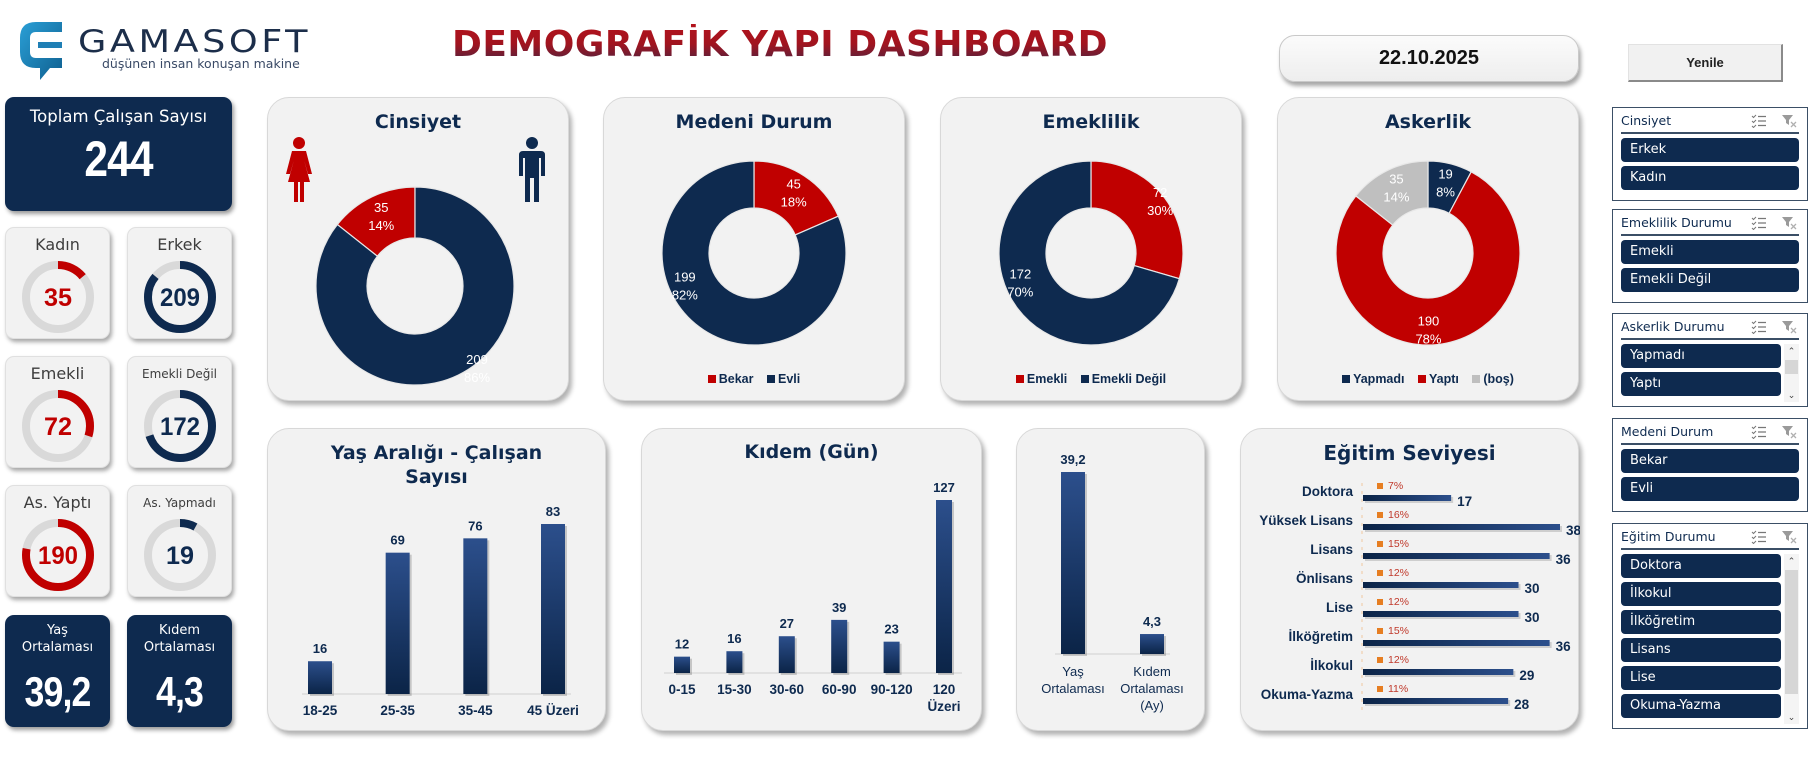  I want to click on retirement-chart-title: Emeklilik, so click(1091, 122).